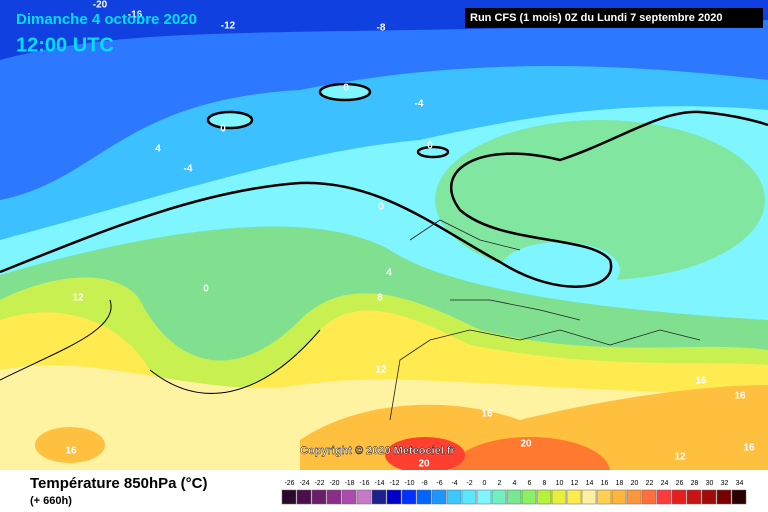  What do you see at coordinates (349, 483) in the screenshot?
I see `scale-label: -18` at bounding box center [349, 483].